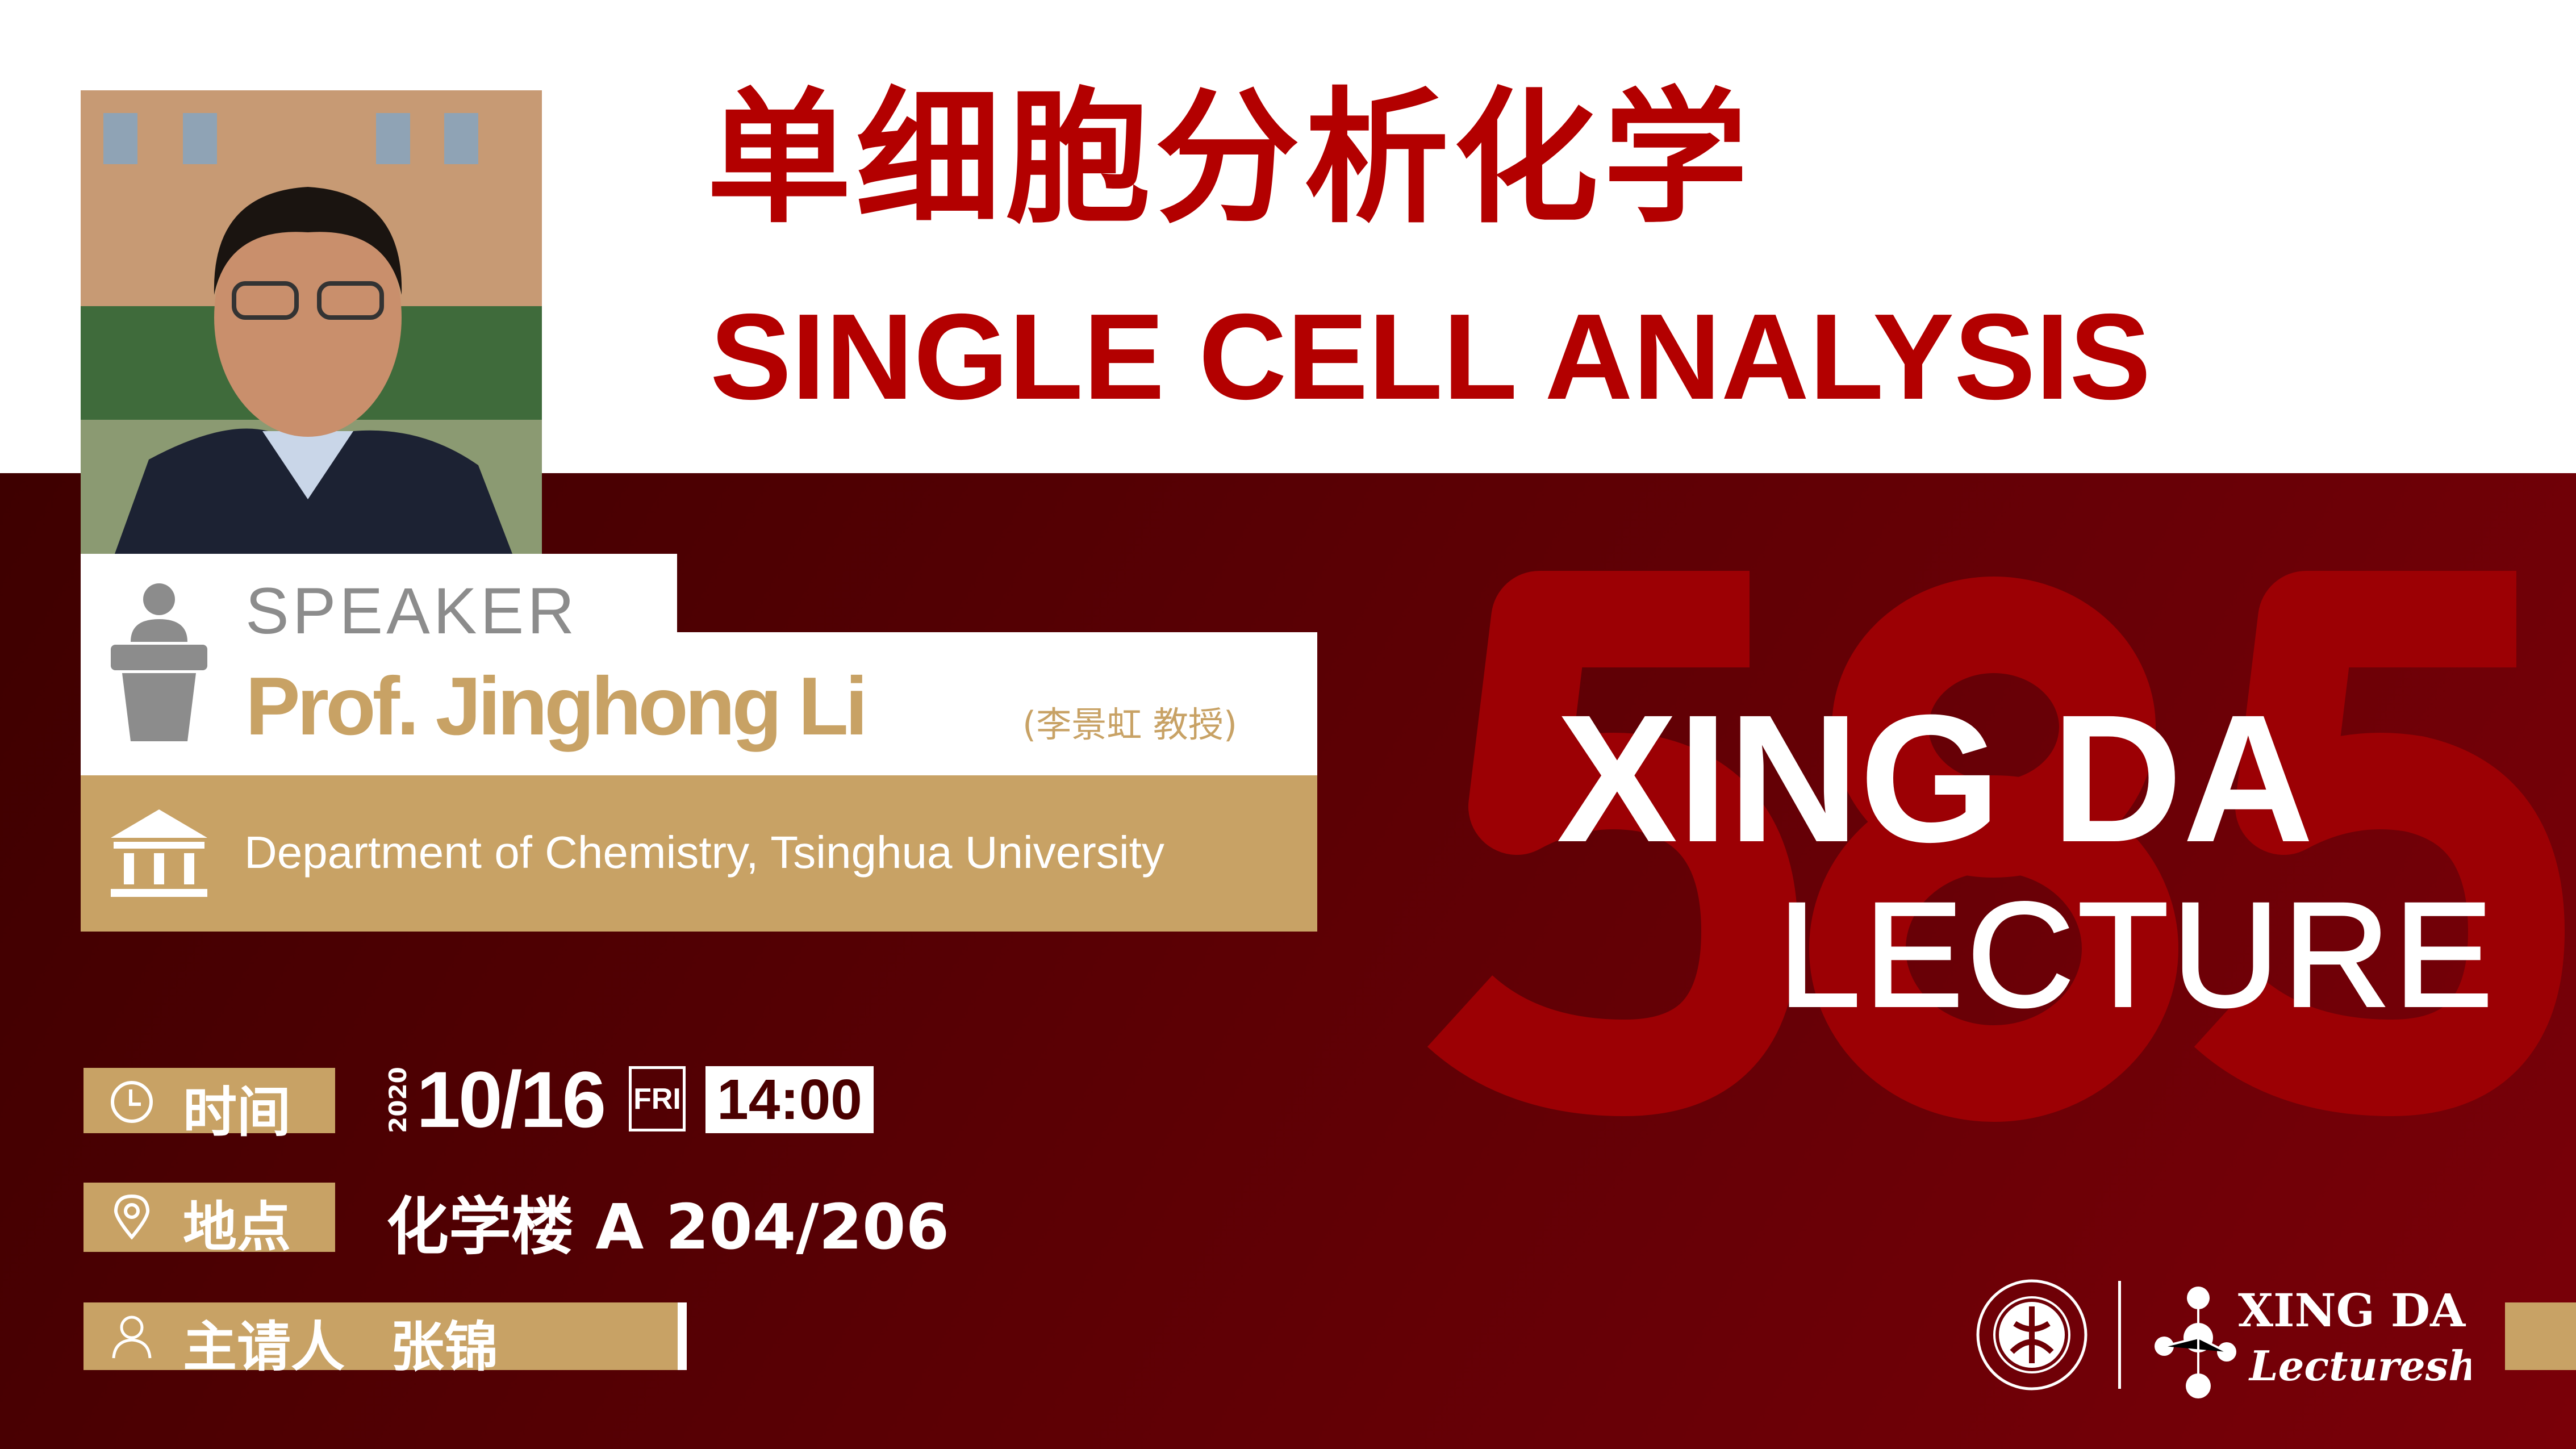  What do you see at coordinates (2136, 955) in the screenshot?
I see `series-subtitle: LECTURE` at bounding box center [2136, 955].